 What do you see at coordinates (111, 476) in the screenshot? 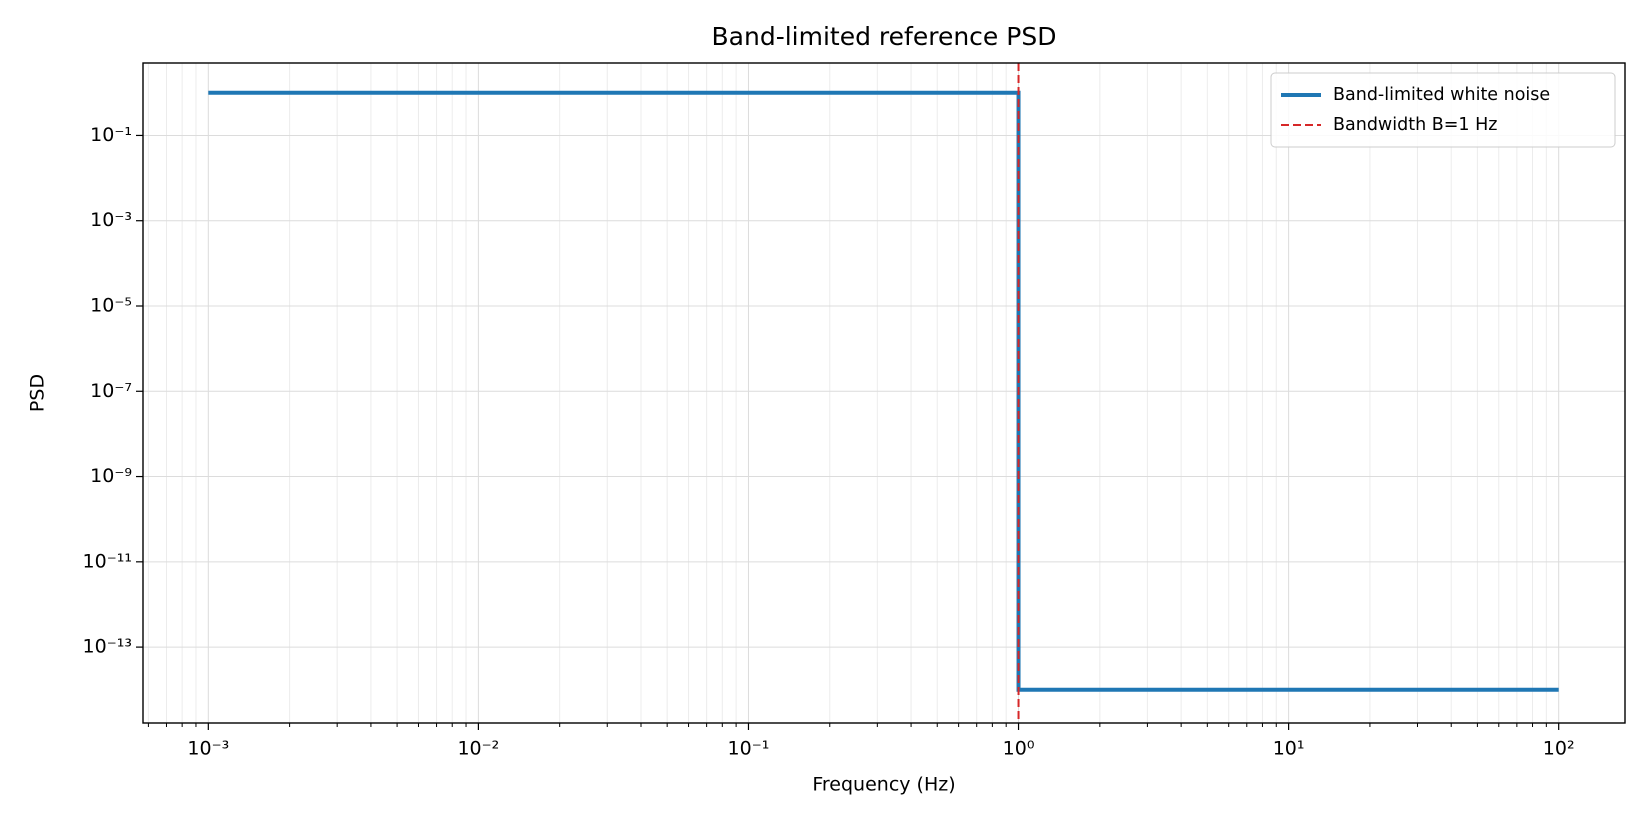
I see `y-tick-label: 10⁻⁹` at bounding box center [111, 476].